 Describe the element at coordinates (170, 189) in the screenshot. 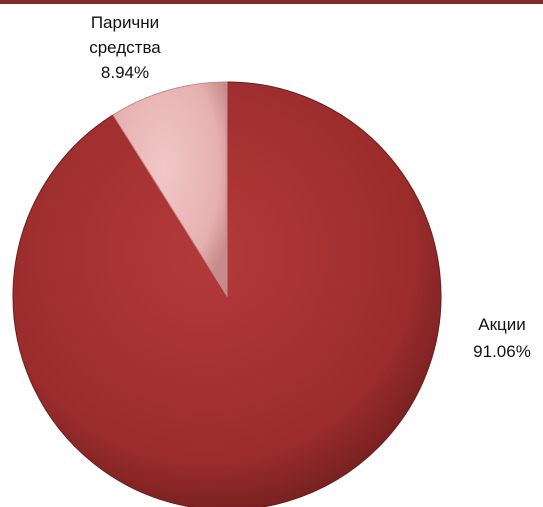

I see `pie-slice-cash` at that location.